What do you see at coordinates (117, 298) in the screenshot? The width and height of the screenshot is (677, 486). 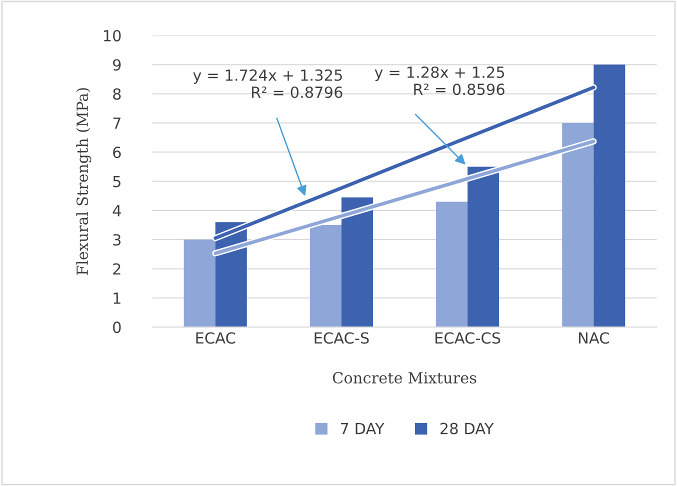 I see `y-tick-label: 1` at bounding box center [117, 298].